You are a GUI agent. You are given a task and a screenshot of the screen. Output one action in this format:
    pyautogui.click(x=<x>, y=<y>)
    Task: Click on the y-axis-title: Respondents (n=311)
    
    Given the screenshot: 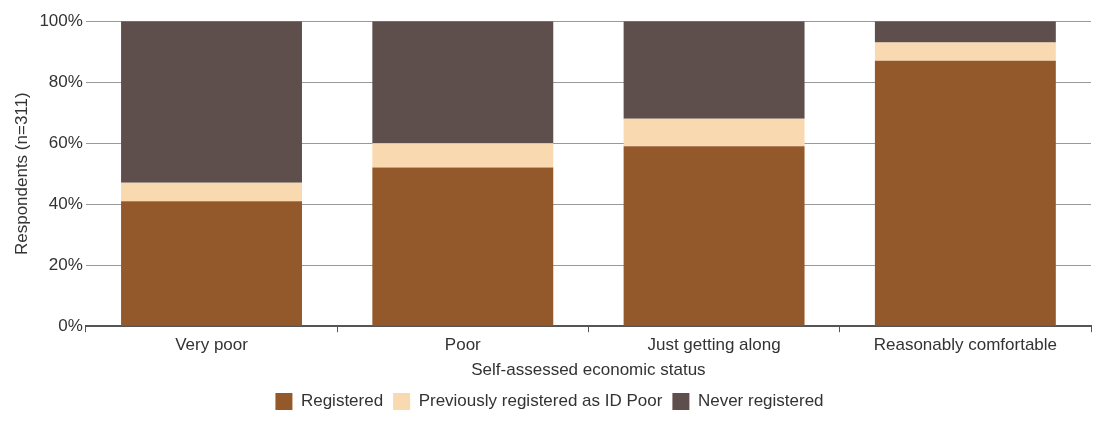 What is the action you would take?
    pyautogui.click(x=21, y=174)
    